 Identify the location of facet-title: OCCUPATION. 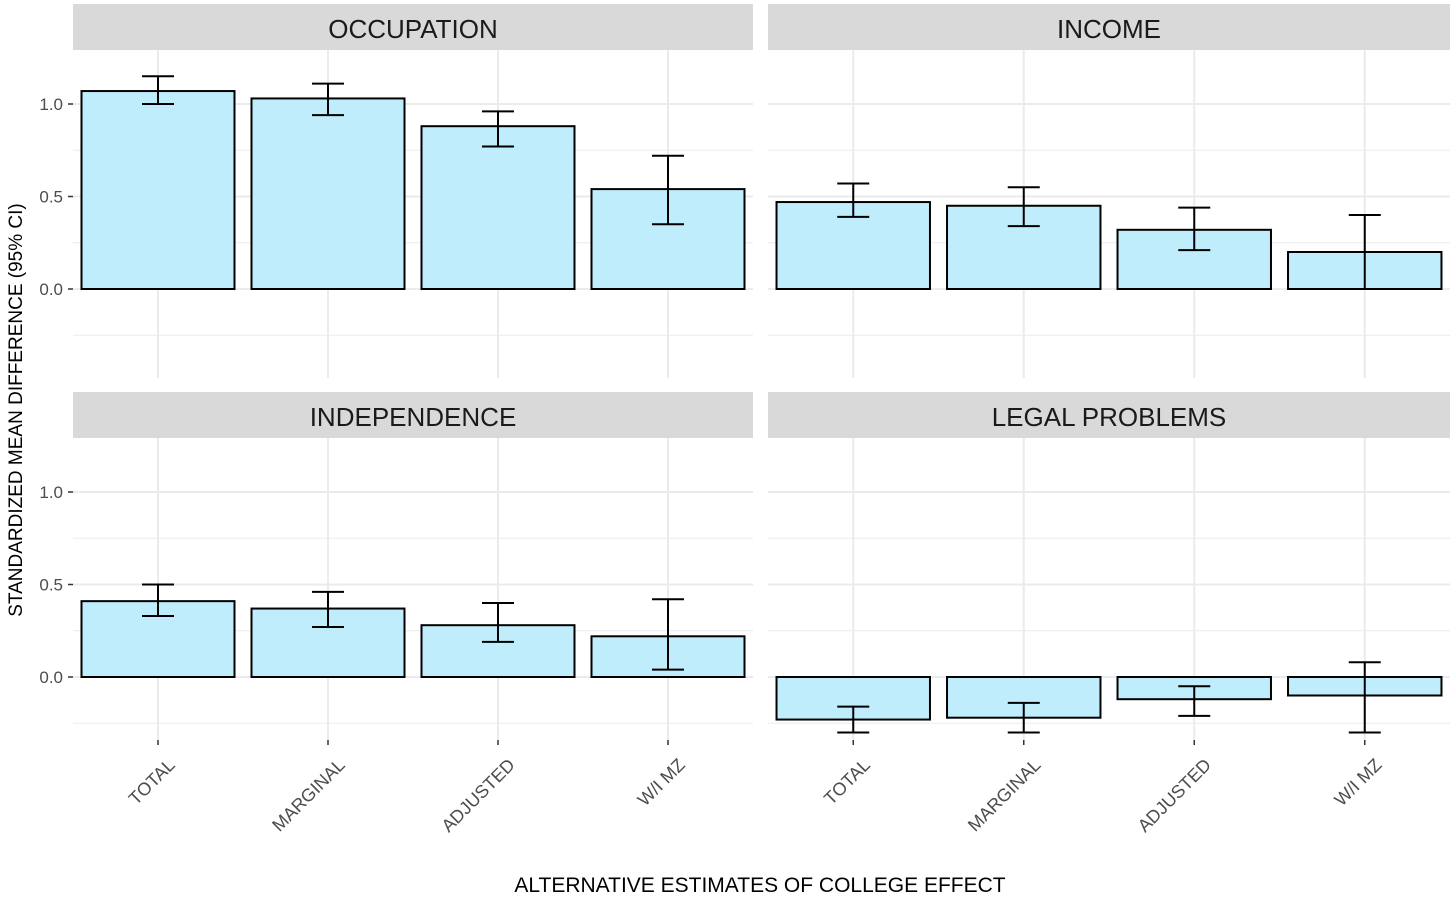
(412, 29).